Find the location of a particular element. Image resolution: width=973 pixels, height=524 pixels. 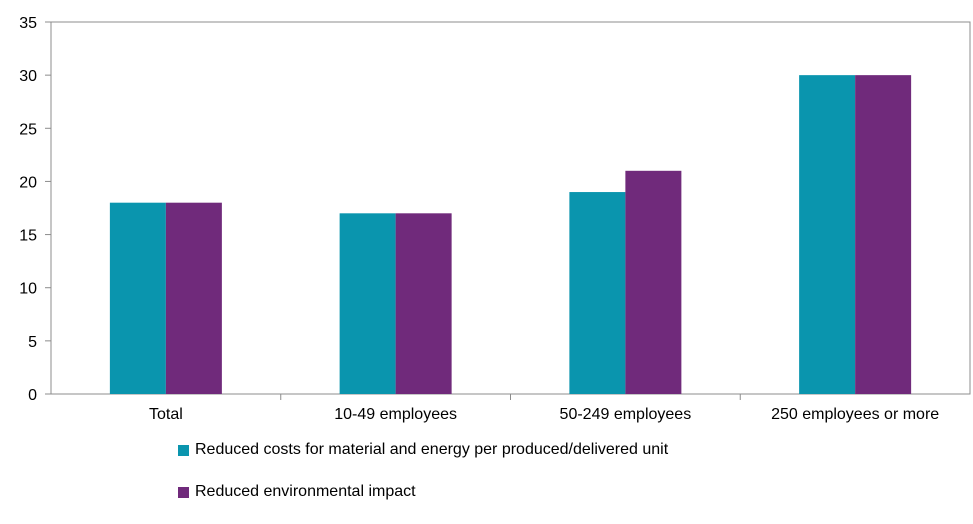

y-tick-label: 0 is located at coordinates (32, 395).